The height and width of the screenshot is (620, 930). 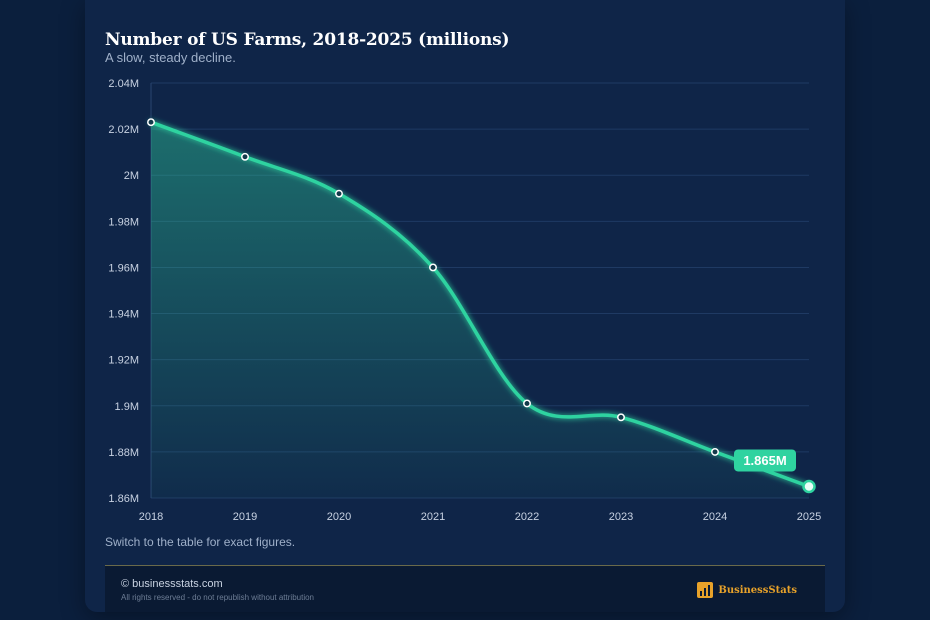 What do you see at coordinates (809, 517) in the screenshot?
I see `x-tick-label: 2025` at bounding box center [809, 517].